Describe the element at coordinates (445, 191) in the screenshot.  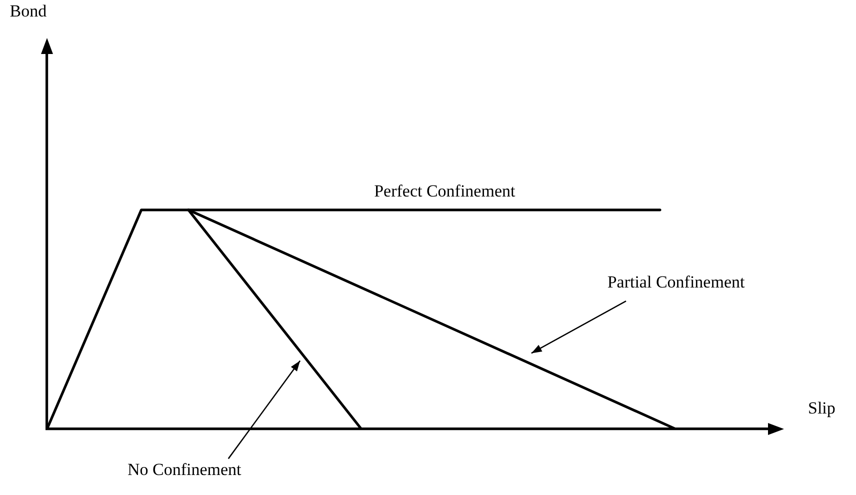
I see `text: Perfect Confinement` at that location.